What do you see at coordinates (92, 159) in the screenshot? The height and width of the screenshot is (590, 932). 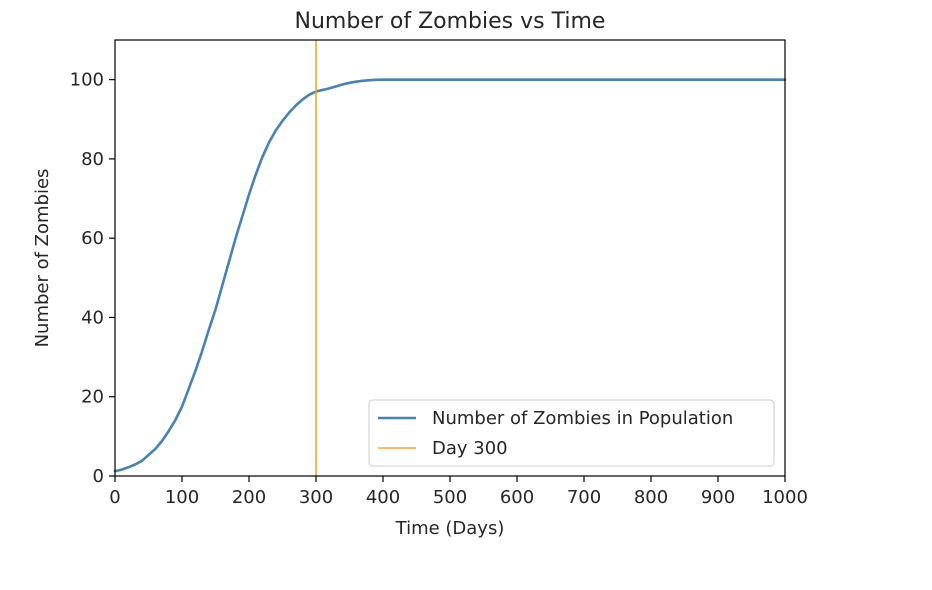 I see `y-tick-label: 80` at bounding box center [92, 159].